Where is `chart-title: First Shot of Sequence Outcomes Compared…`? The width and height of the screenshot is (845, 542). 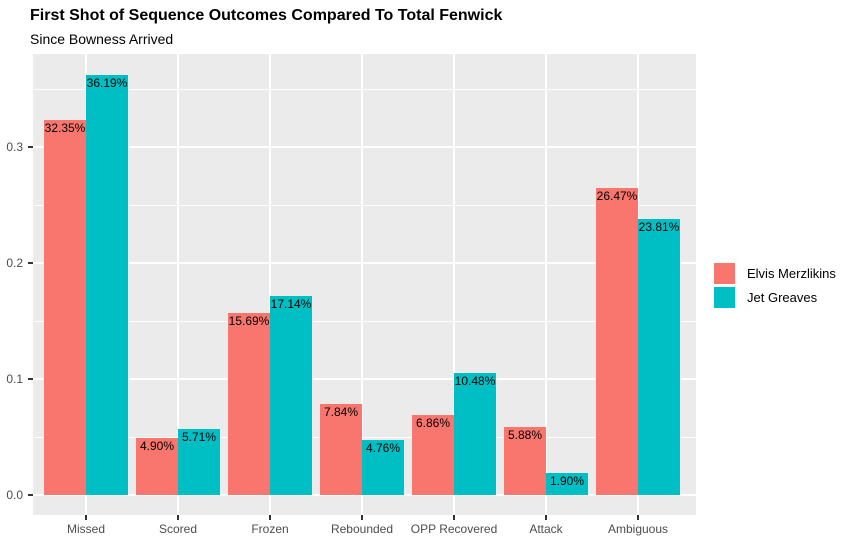 chart-title: First Shot of Sequence Outcomes Compared… is located at coordinates (266, 15).